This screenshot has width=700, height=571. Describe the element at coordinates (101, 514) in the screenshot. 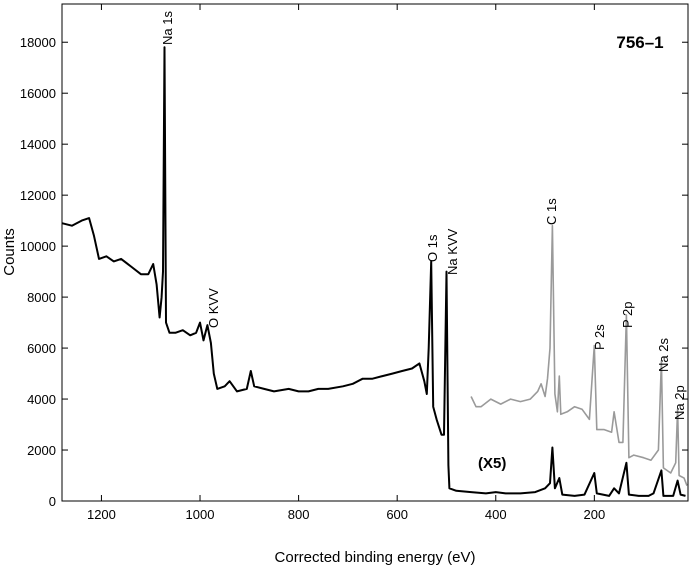

I see `x-tick-label: 1200` at that location.